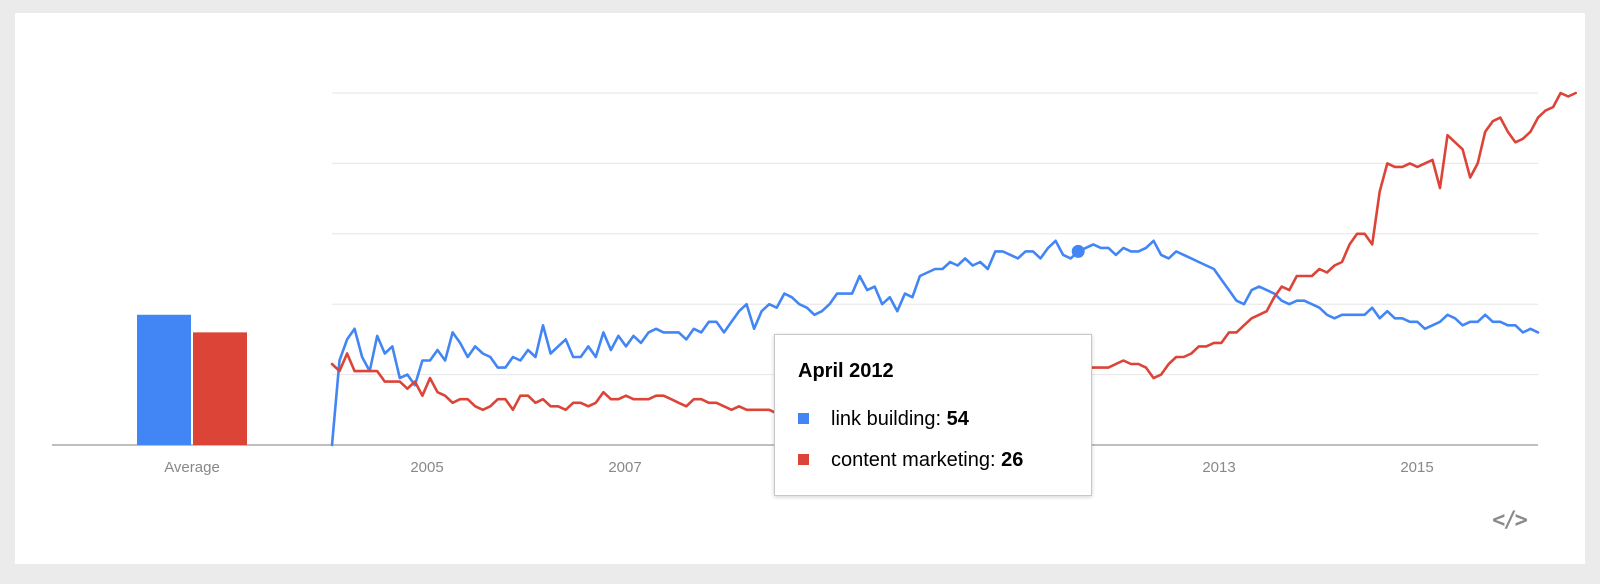  I want to click on x-axis-tick-labels: 2005 2007 2013 2015, so click(921, 467).